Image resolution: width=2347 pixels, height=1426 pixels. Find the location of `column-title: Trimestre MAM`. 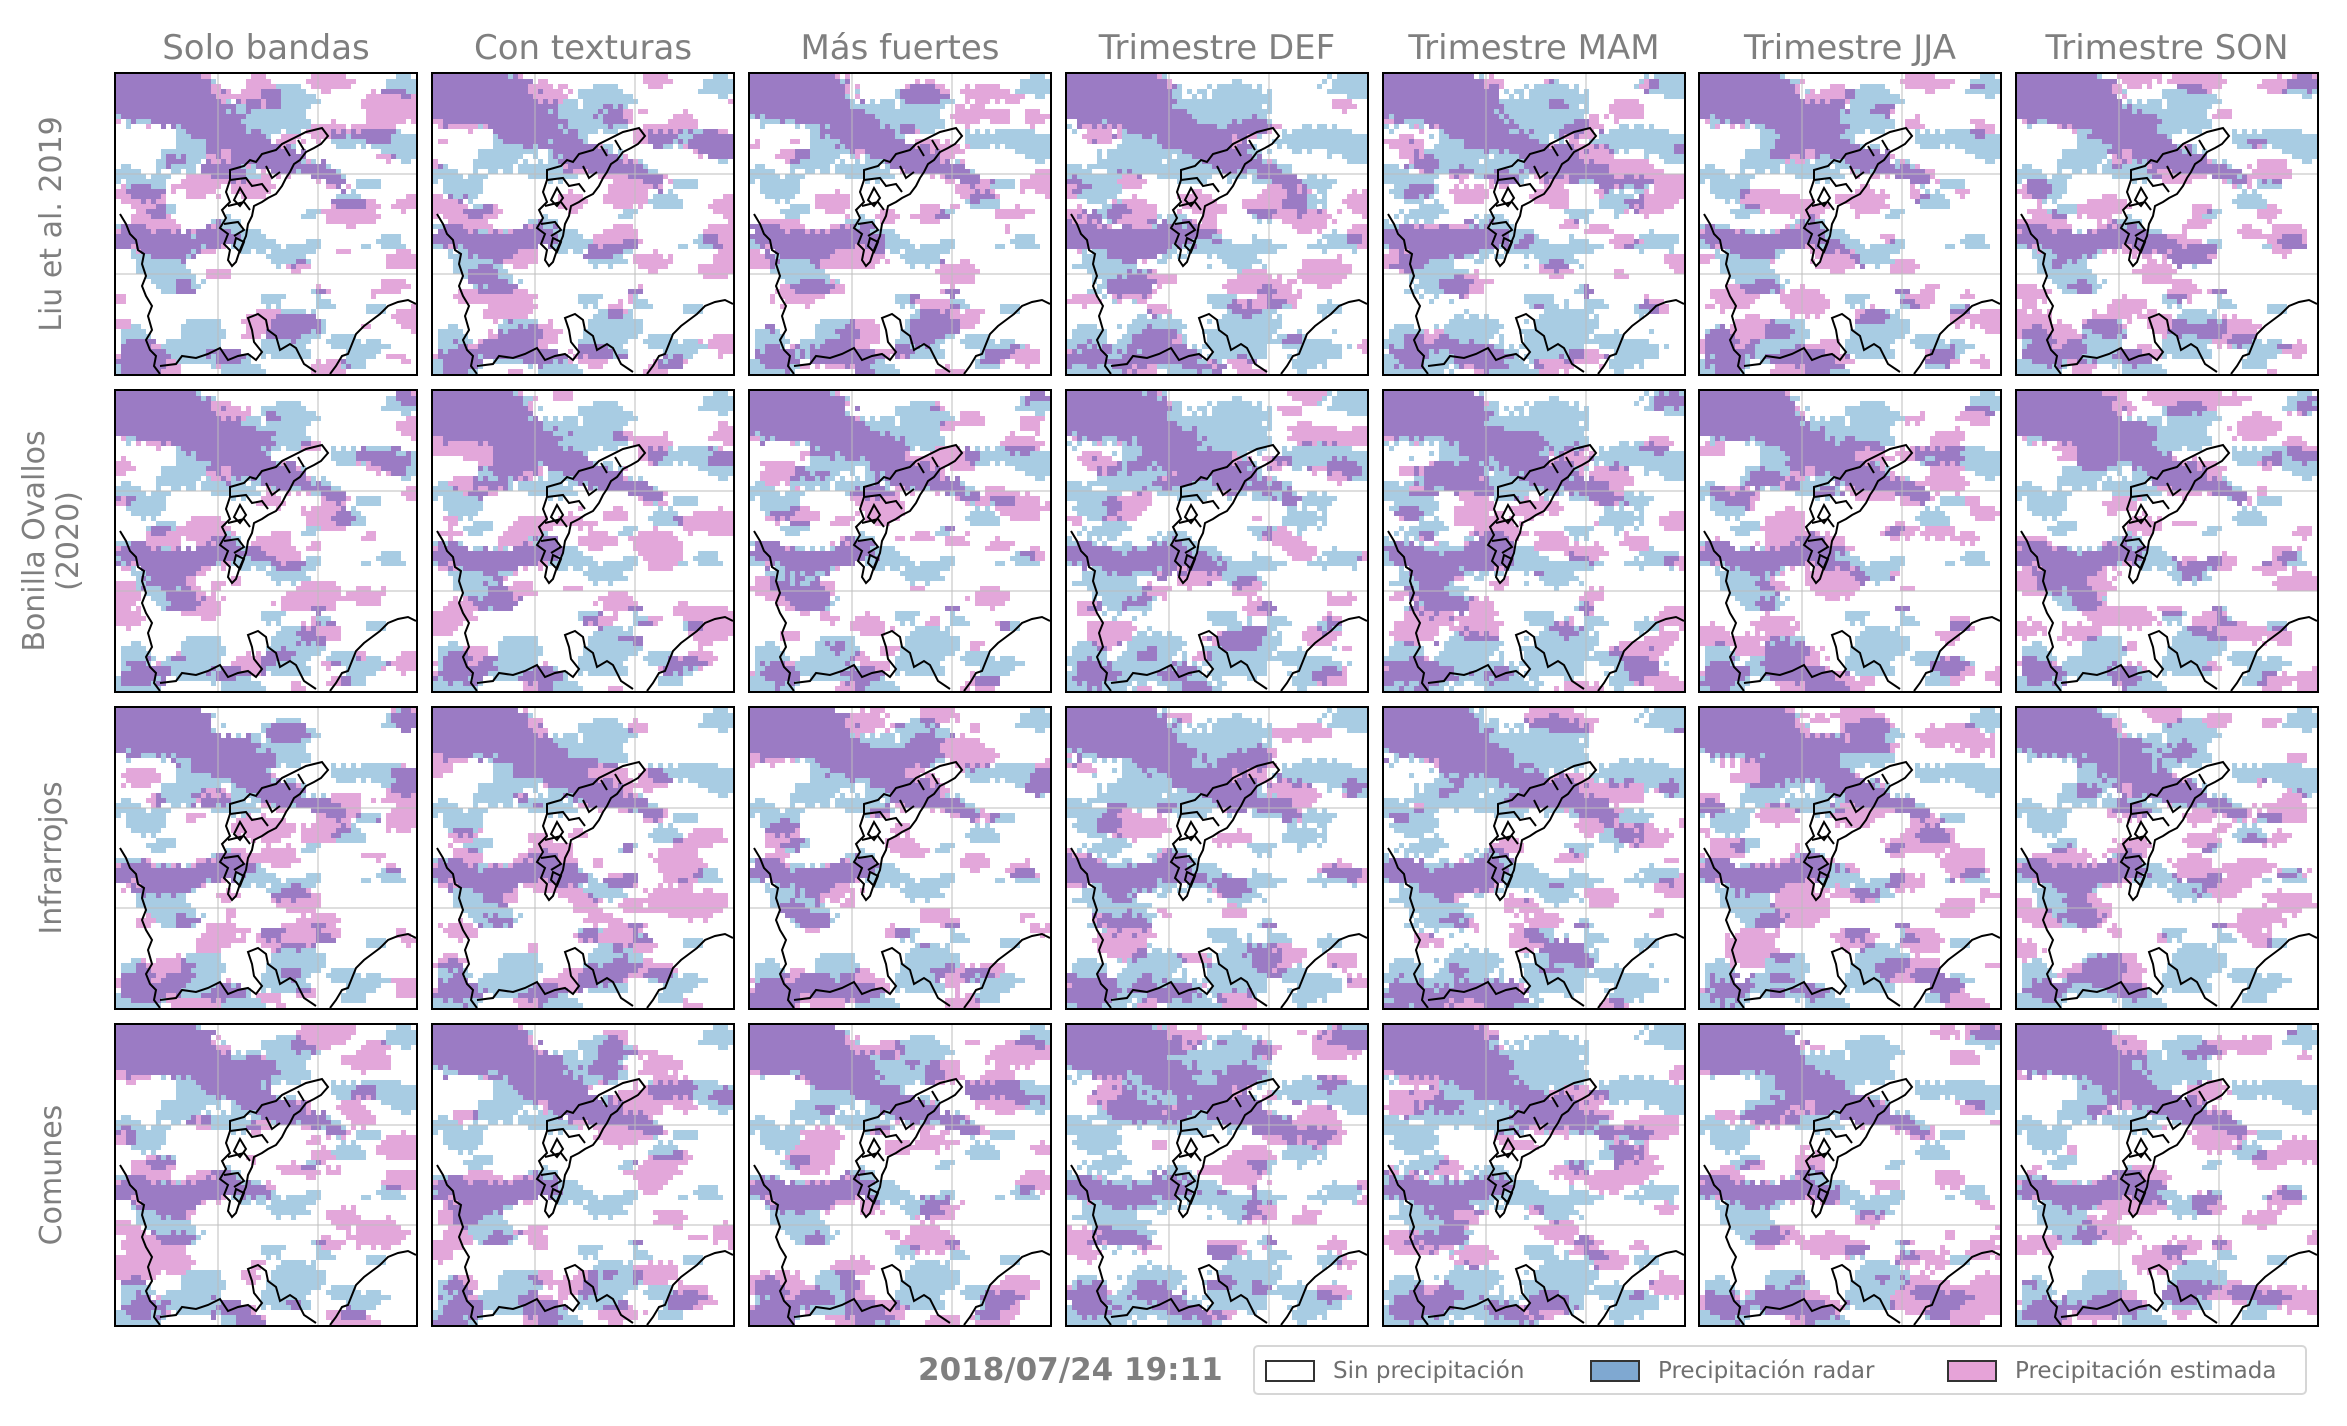

column-title: Trimestre MAM is located at coordinates (1534, 48).